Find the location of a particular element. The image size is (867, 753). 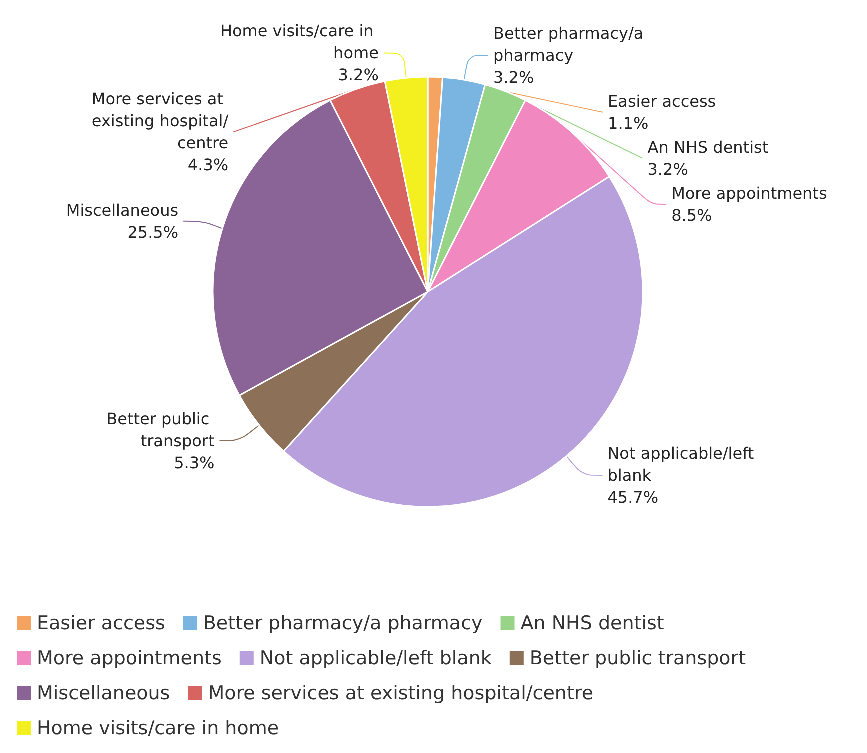

legend-label: Better public transport is located at coordinates (638, 659).